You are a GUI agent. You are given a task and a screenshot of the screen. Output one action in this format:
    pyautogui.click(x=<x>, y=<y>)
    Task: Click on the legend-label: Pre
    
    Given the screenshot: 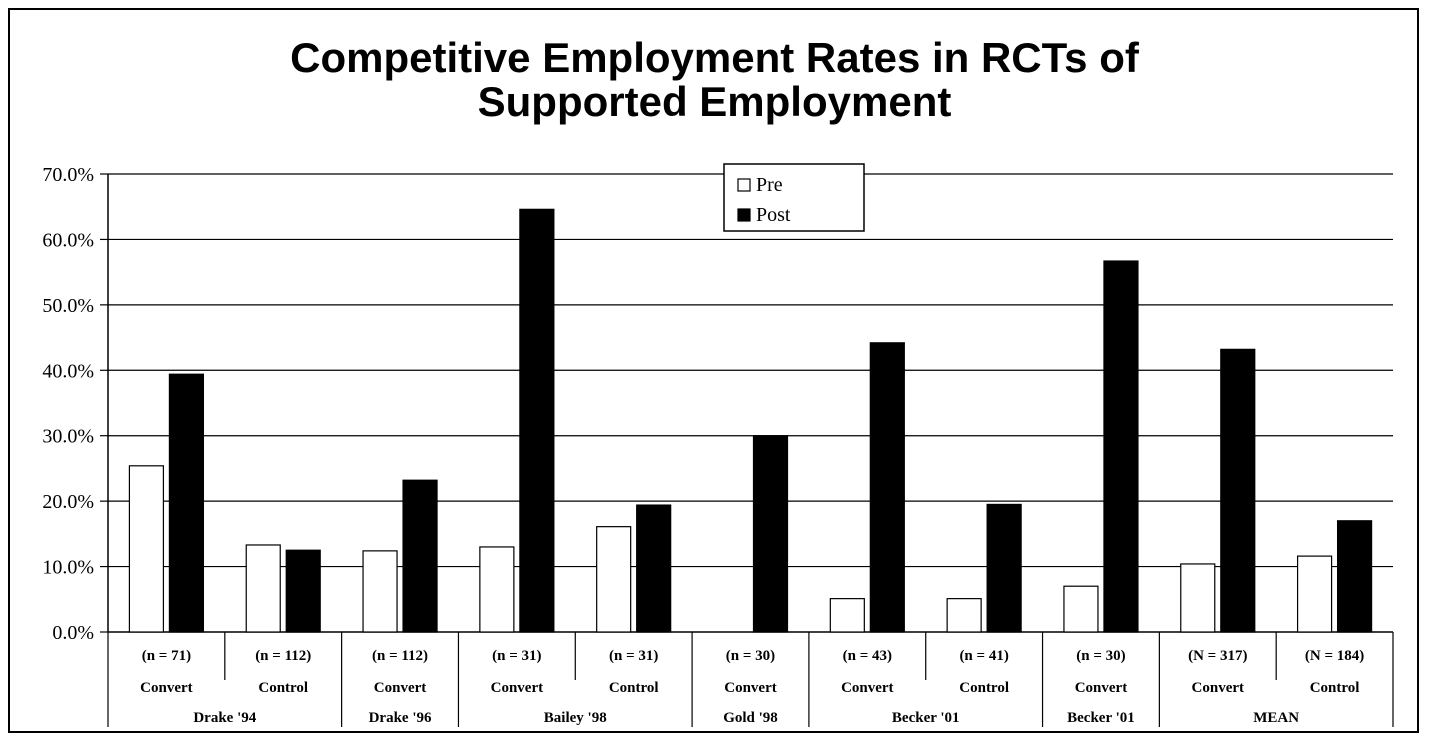 What is the action you would take?
    pyautogui.click(x=769, y=185)
    